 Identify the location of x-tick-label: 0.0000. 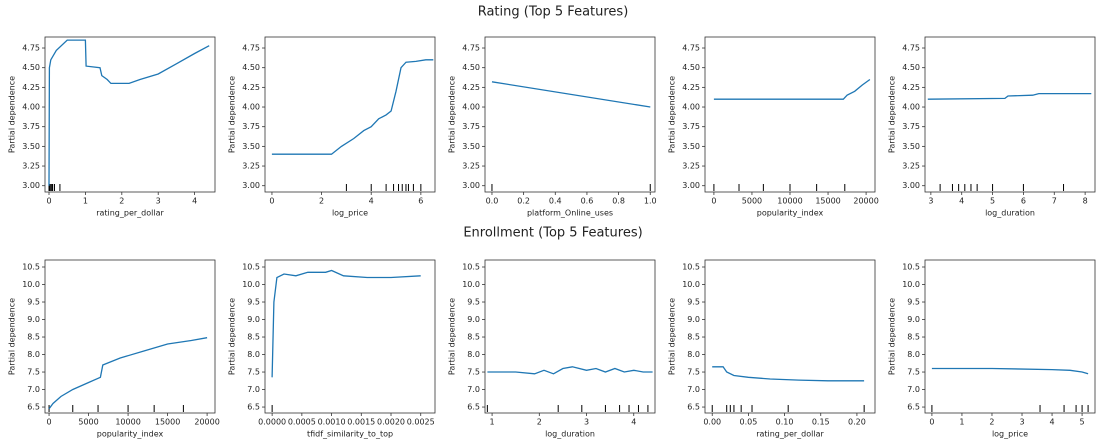
(272, 422).